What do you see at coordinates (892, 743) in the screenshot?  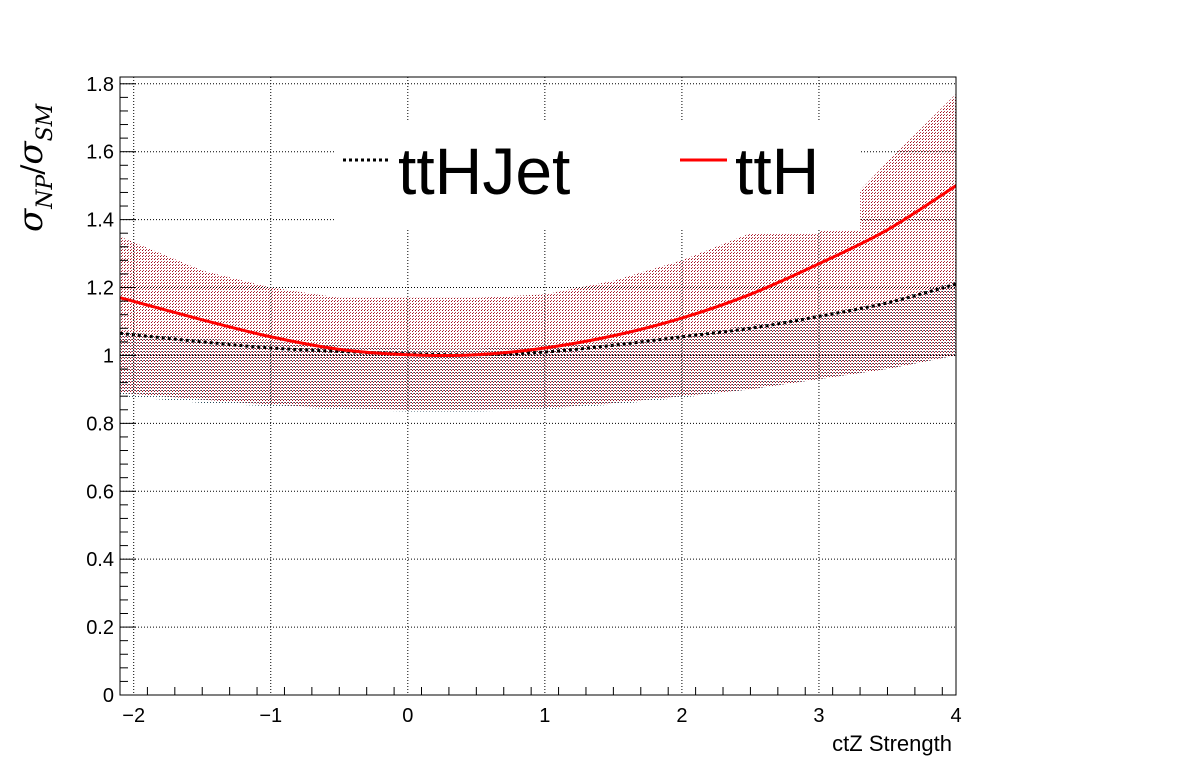 I see `x-axis-title: ctZ Strength` at bounding box center [892, 743].